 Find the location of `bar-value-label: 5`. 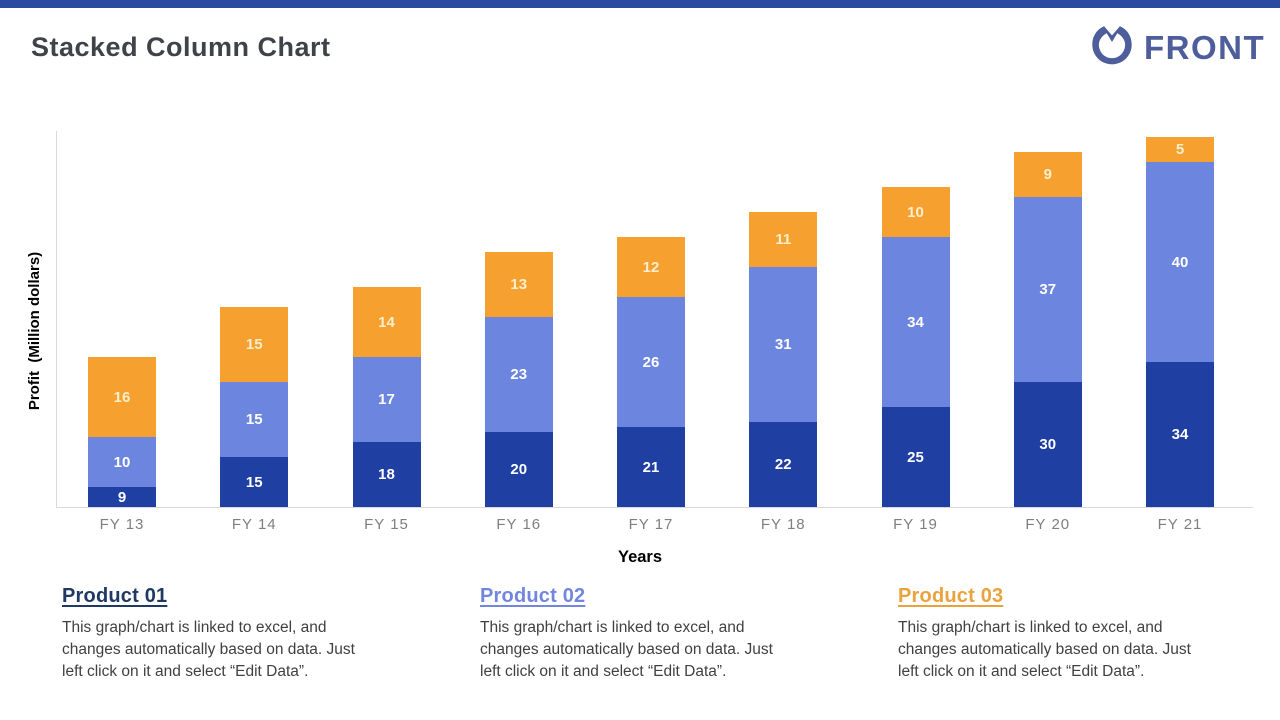

bar-value-label: 5 is located at coordinates (1180, 149).